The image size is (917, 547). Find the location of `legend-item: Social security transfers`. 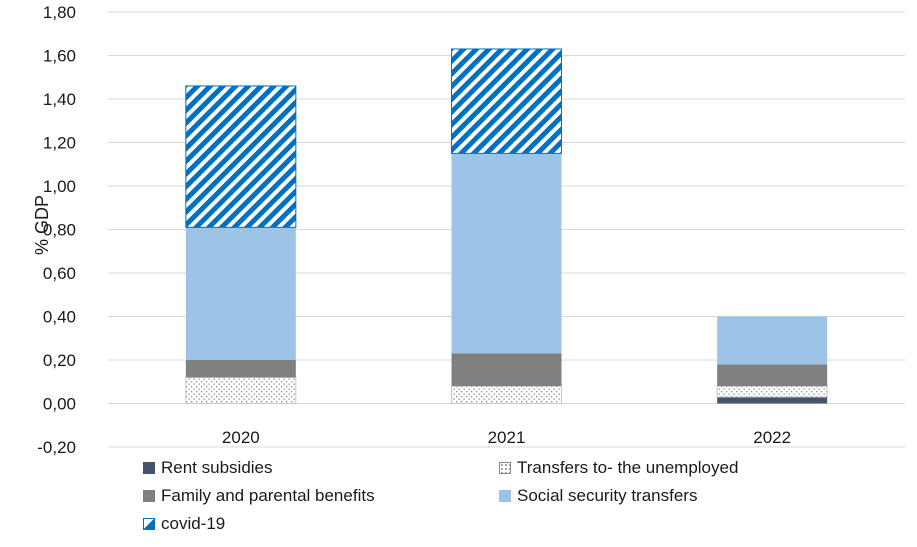

legend-item: Social security transfers is located at coordinates (598, 496).